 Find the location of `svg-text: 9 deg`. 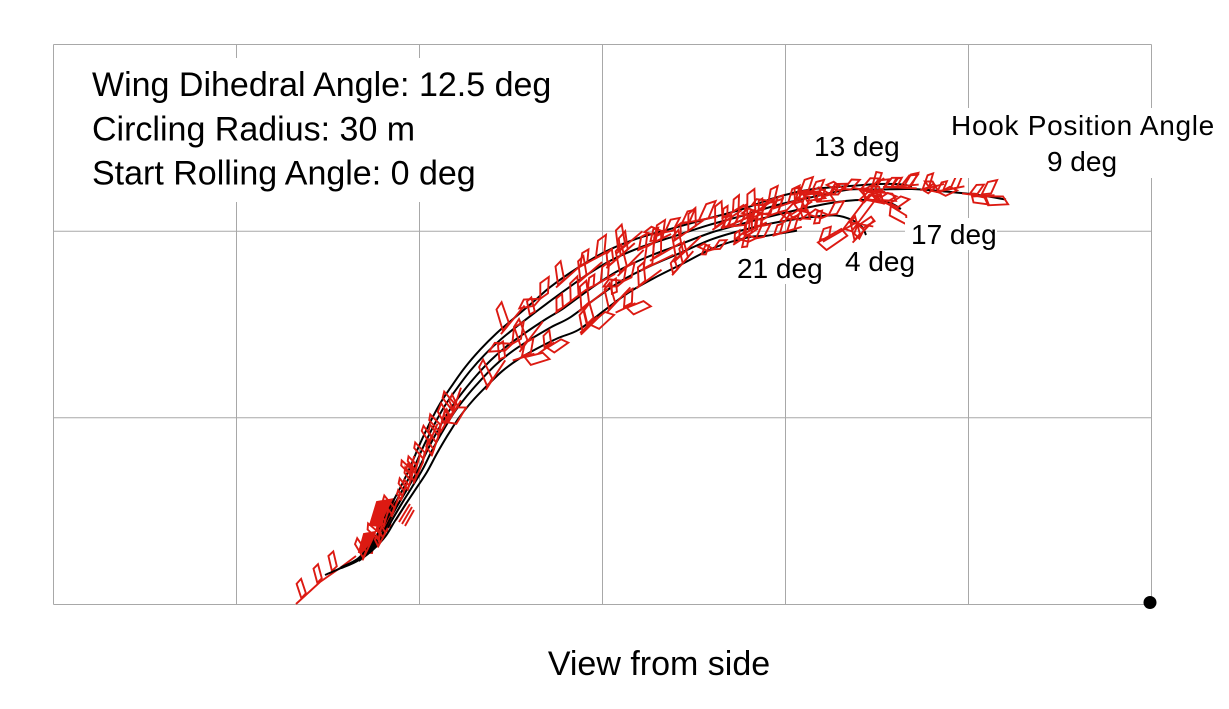

svg-text: 9 deg is located at coordinates (1082, 161).